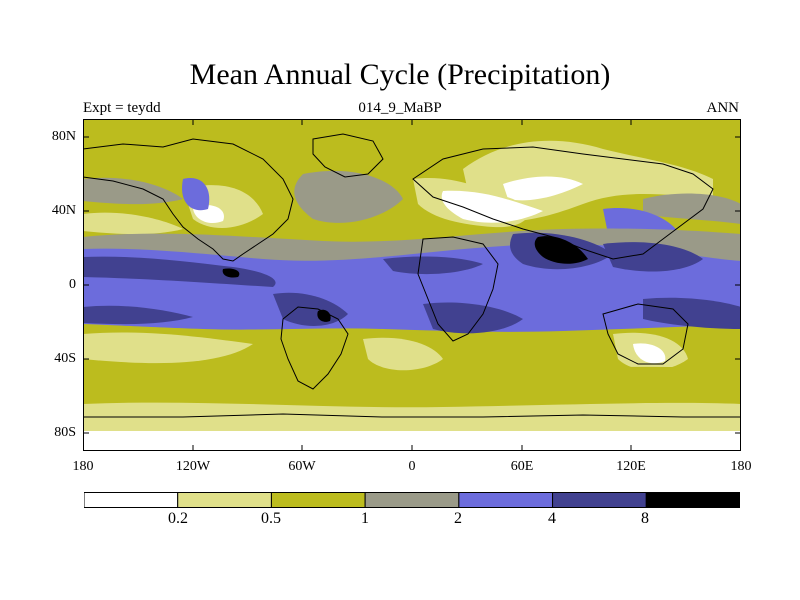 This screenshot has height=600, width=800. What do you see at coordinates (692, 208) in the screenshot?
I see `field-npacific-wet2` at bounding box center [692, 208].